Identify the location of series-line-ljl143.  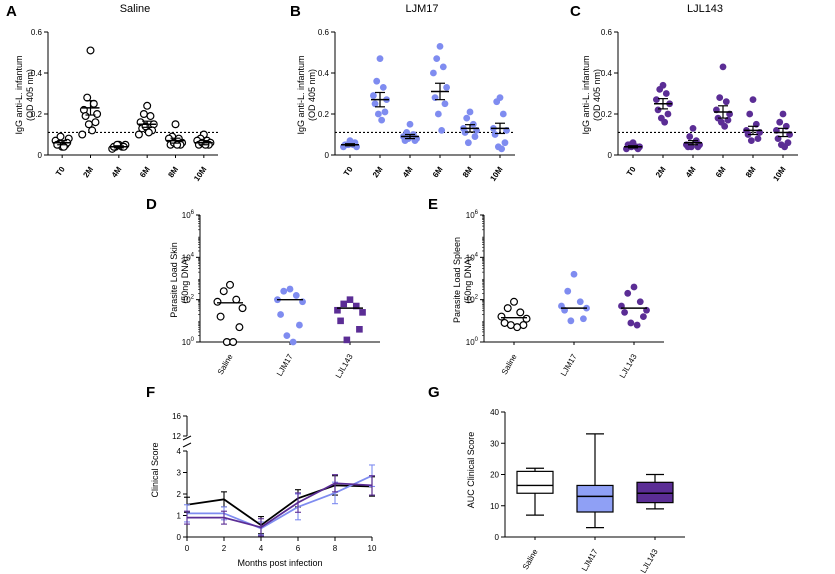
(280, 505).